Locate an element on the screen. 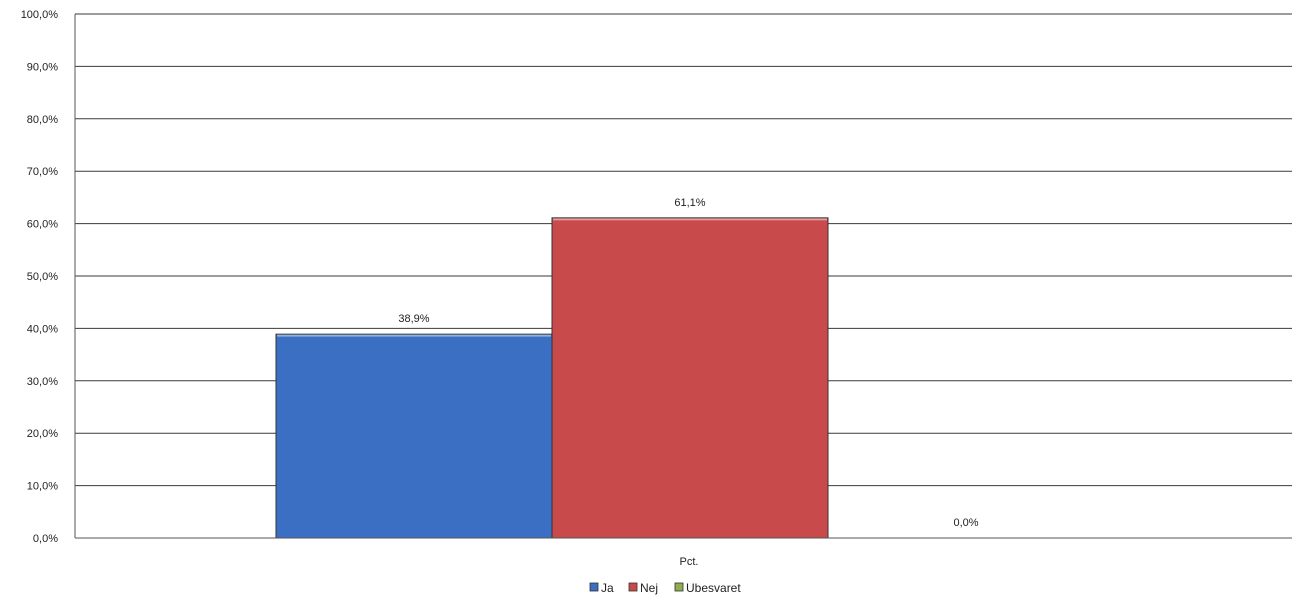 The height and width of the screenshot is (607, 1292). legend-swatch-nej is located at coordinates (633, 587).